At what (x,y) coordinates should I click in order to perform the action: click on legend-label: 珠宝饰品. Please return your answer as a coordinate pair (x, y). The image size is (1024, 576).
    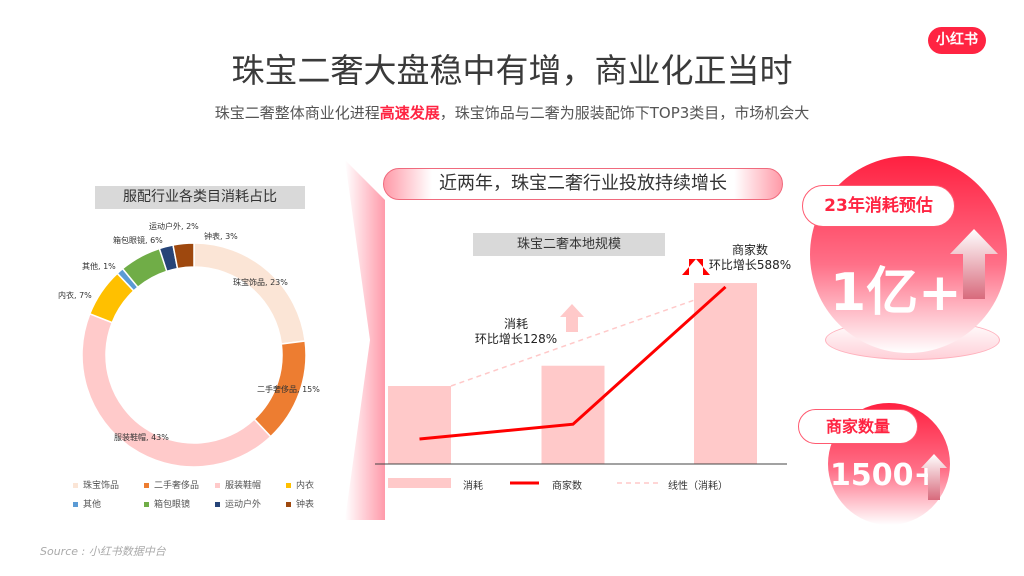
    Looking at the image, I should click on (101, 486).